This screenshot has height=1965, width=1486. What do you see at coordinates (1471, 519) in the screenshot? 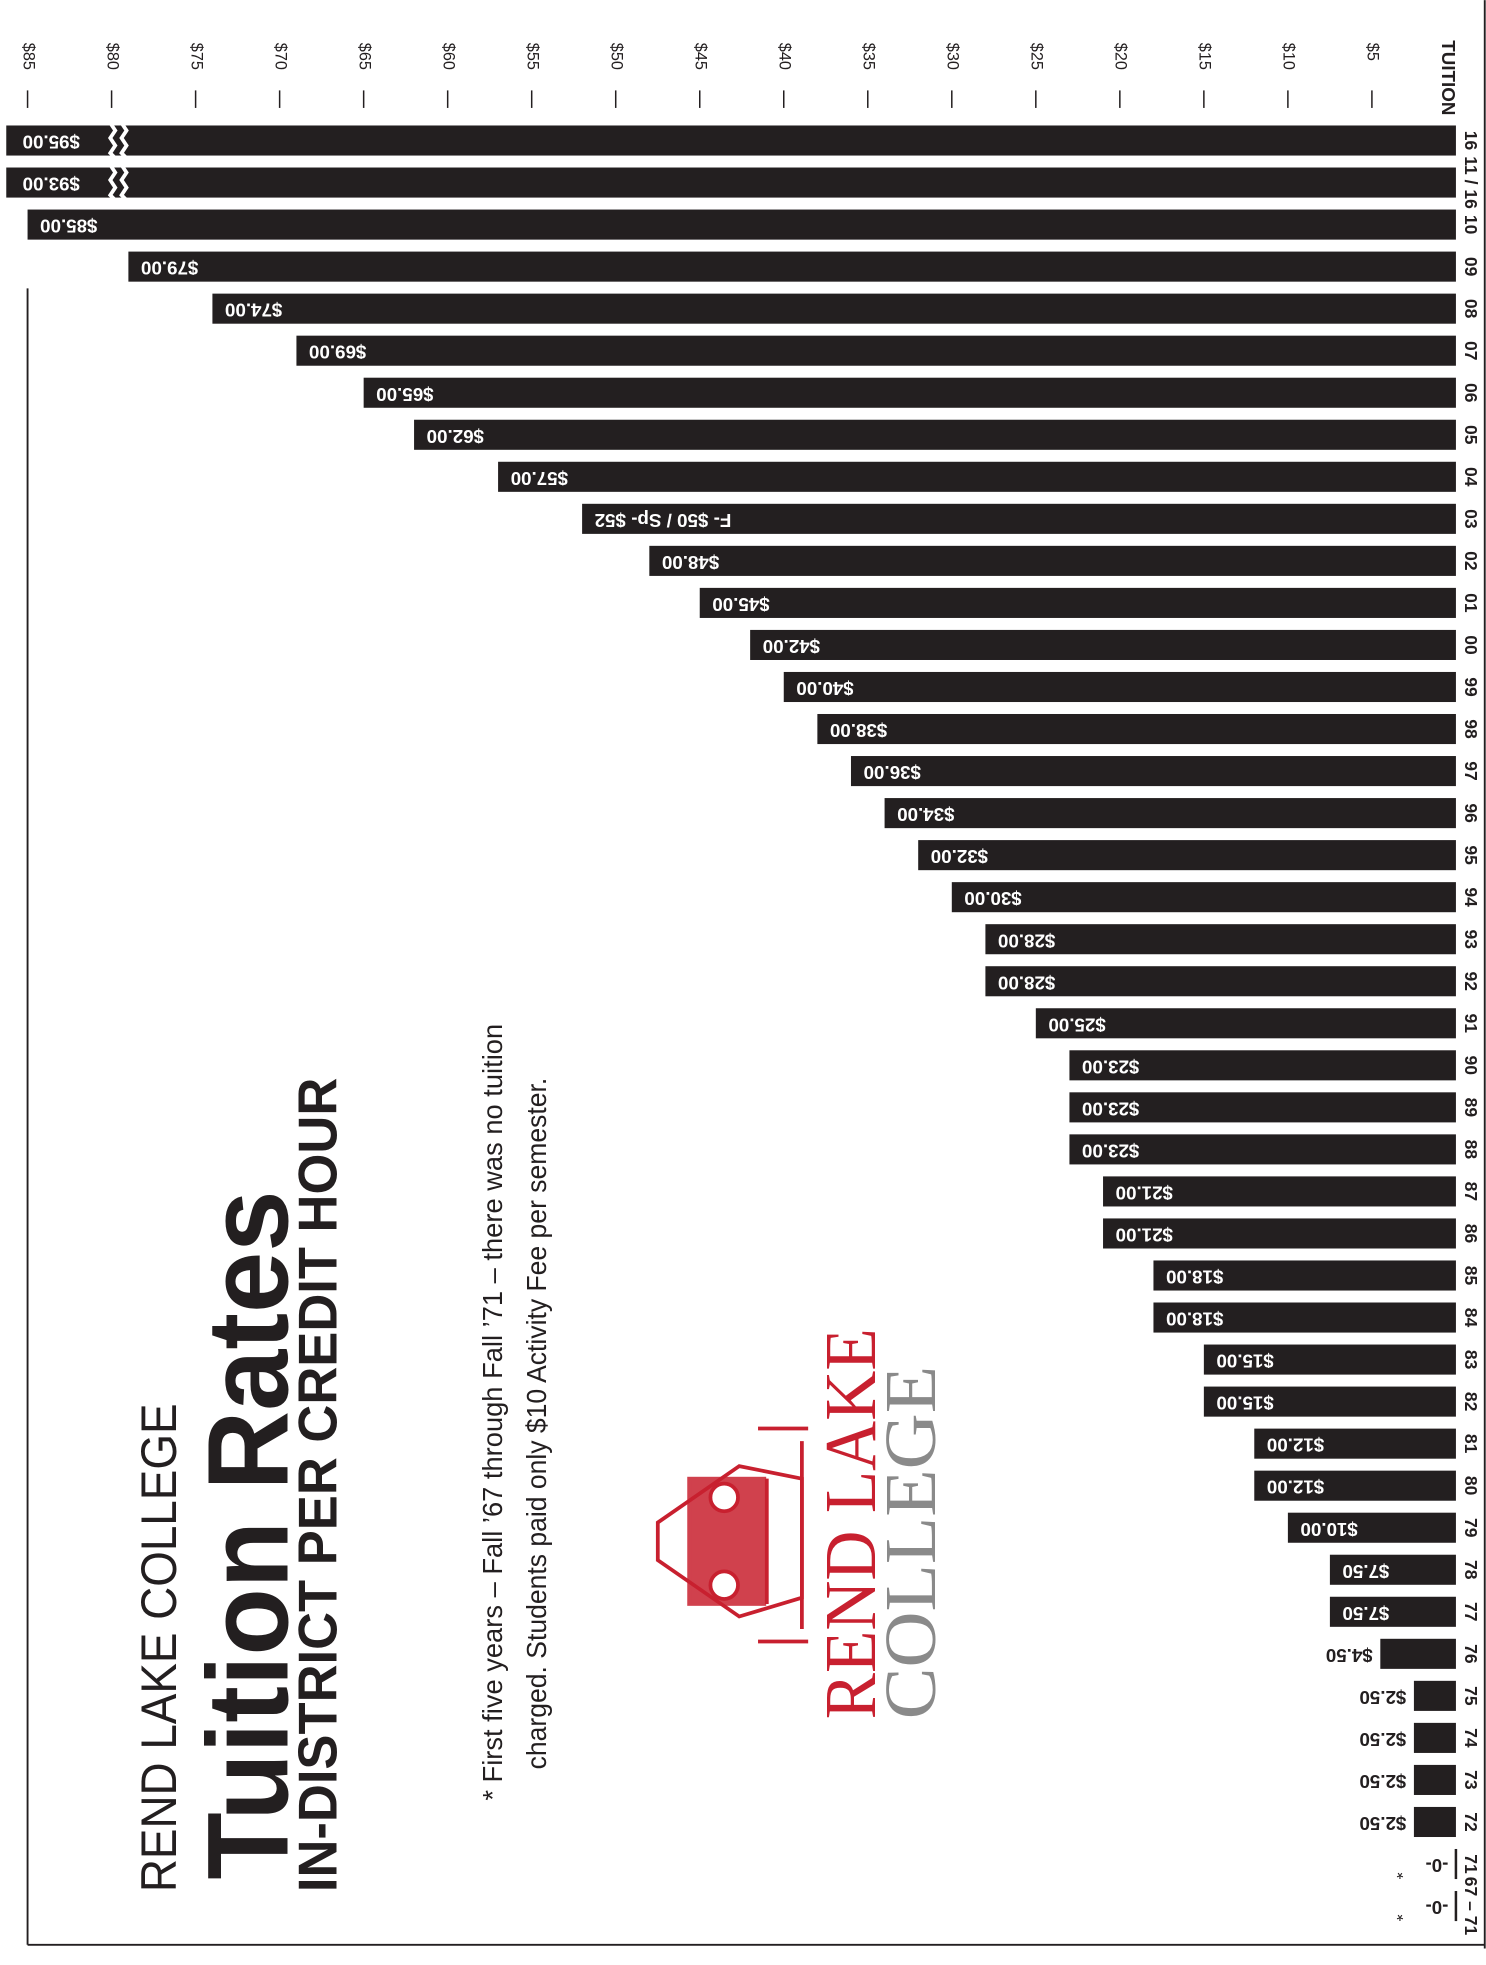
I see `y-tick-label: 03` at bounding box center [1471, 519].